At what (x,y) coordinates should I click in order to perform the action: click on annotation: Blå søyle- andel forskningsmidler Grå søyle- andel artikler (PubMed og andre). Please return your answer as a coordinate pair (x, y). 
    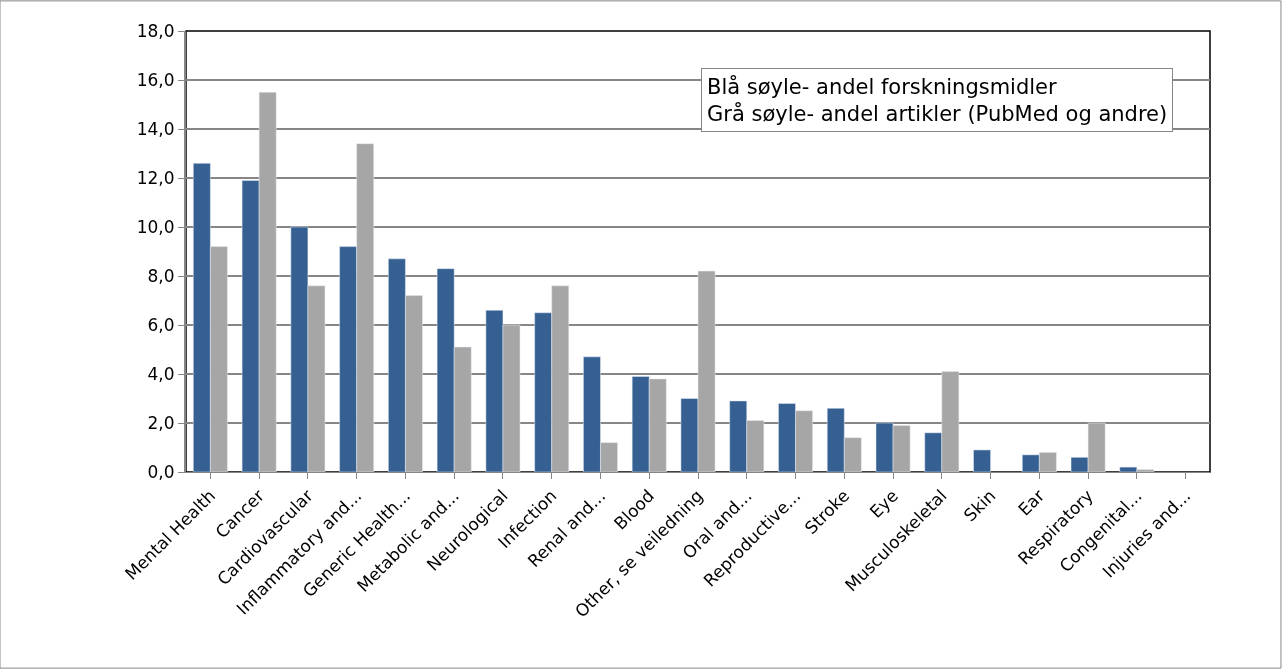
    Looking at the image, I should click on (937, 100).